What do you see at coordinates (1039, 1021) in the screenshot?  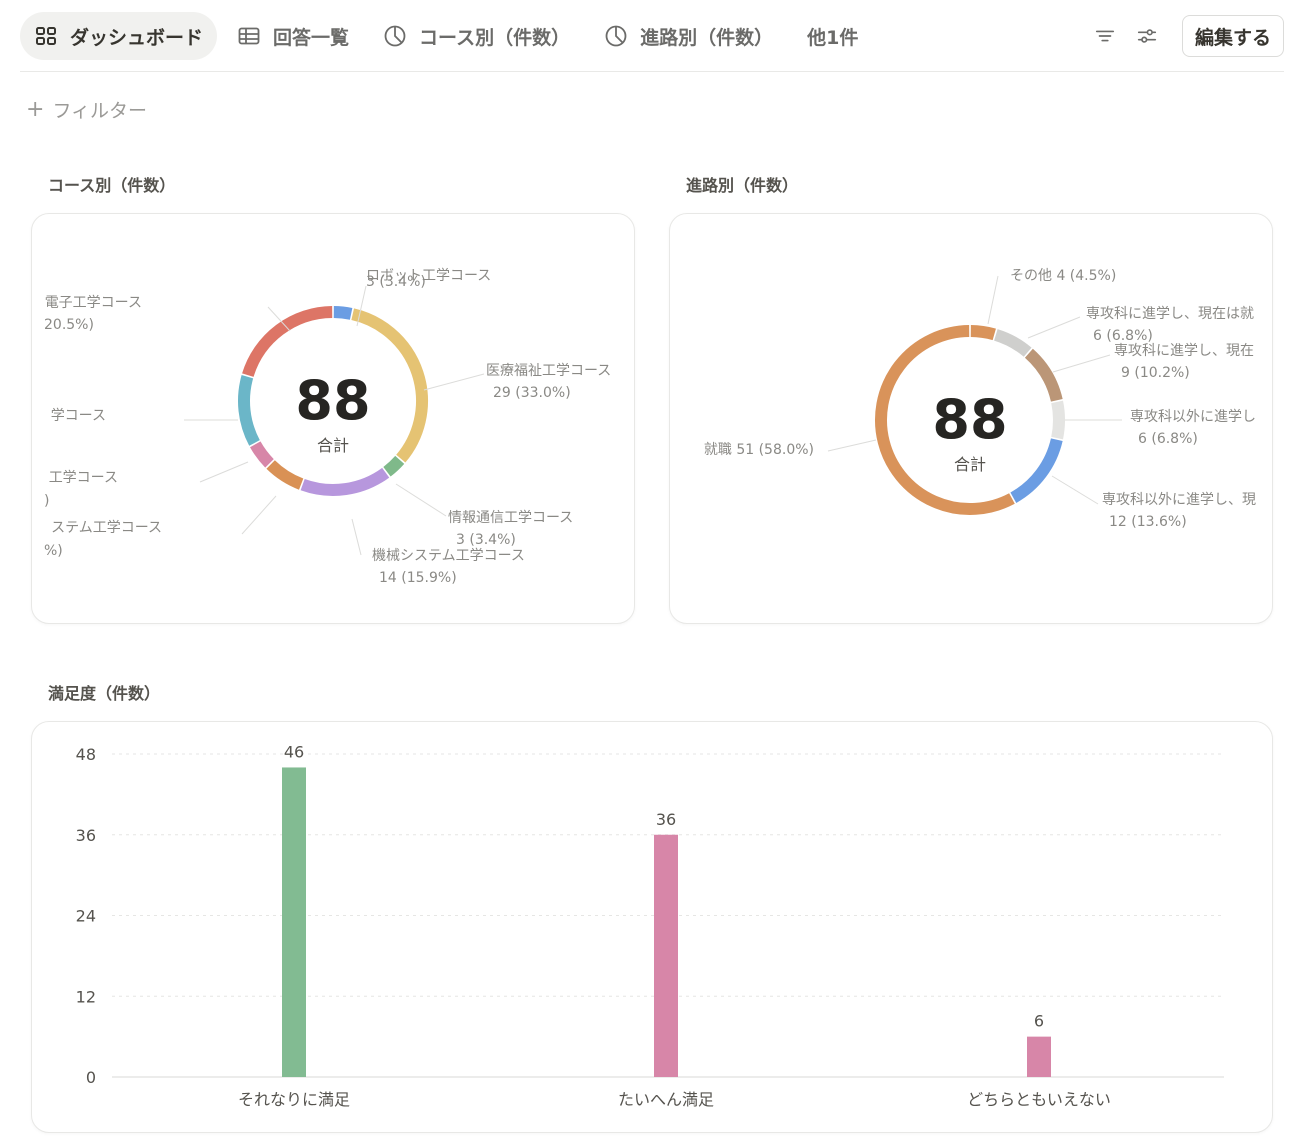 I see `bar-value-label: 6` at bounding box center [1039, 1021].